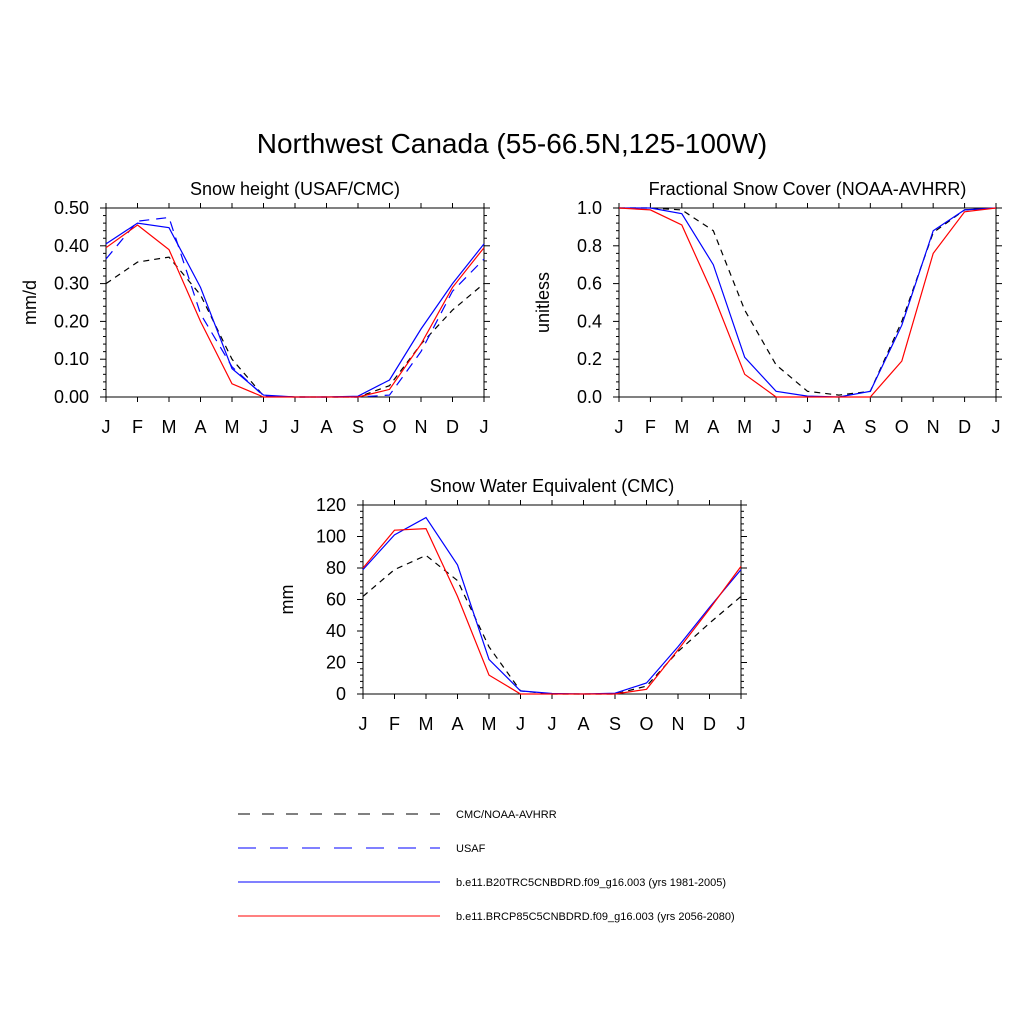  Describe the element at coordinates (331, 505) in the screenshot. I see `y-tick-label: 120` at that location.